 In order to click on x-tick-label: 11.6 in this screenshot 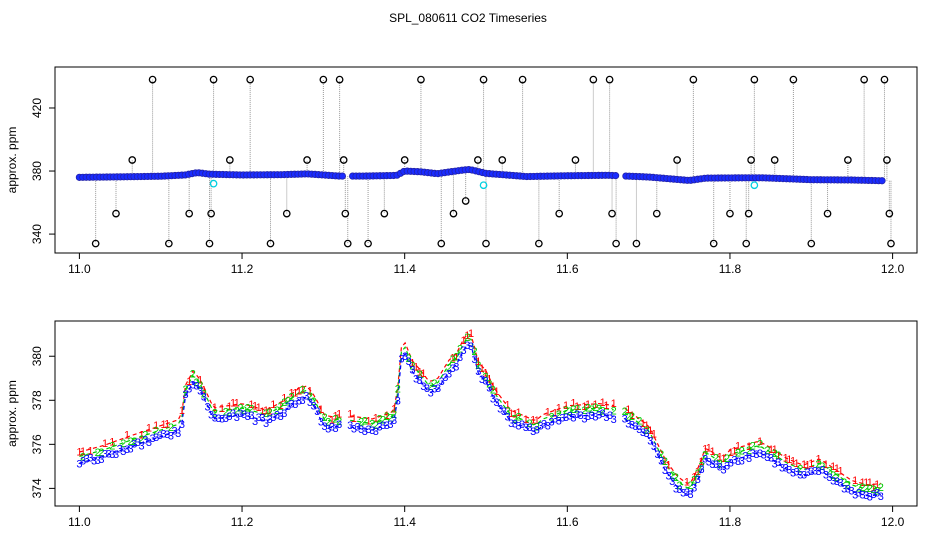, I will do `click(567, 522)`.